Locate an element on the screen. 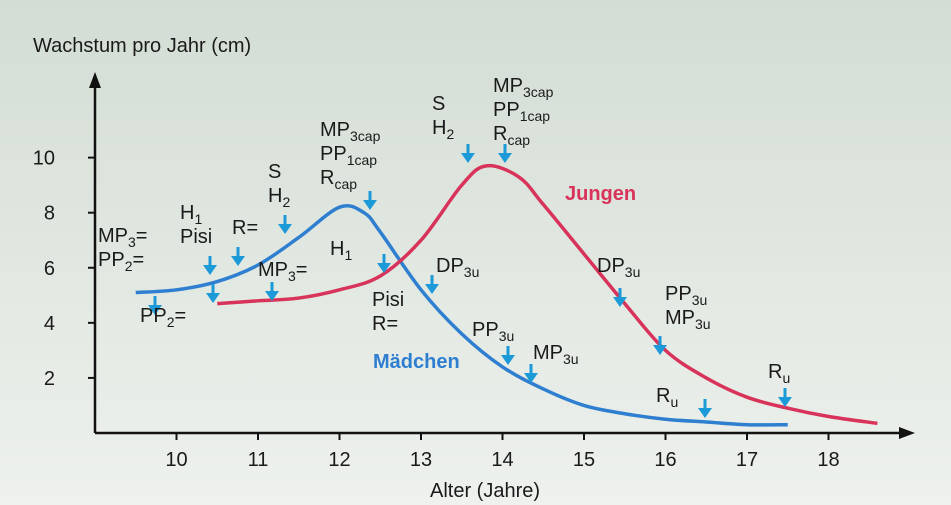 The image size is (951, 505). annotation: PP2= is located at coordinates (121, 261).